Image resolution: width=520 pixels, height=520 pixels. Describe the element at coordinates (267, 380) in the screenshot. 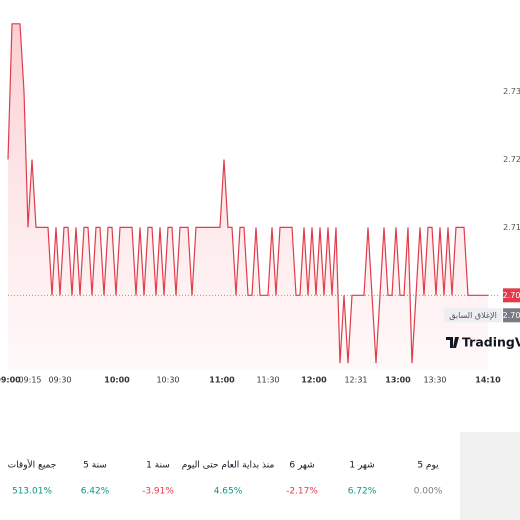

I see `x-tick-label: 11:30` at that location.